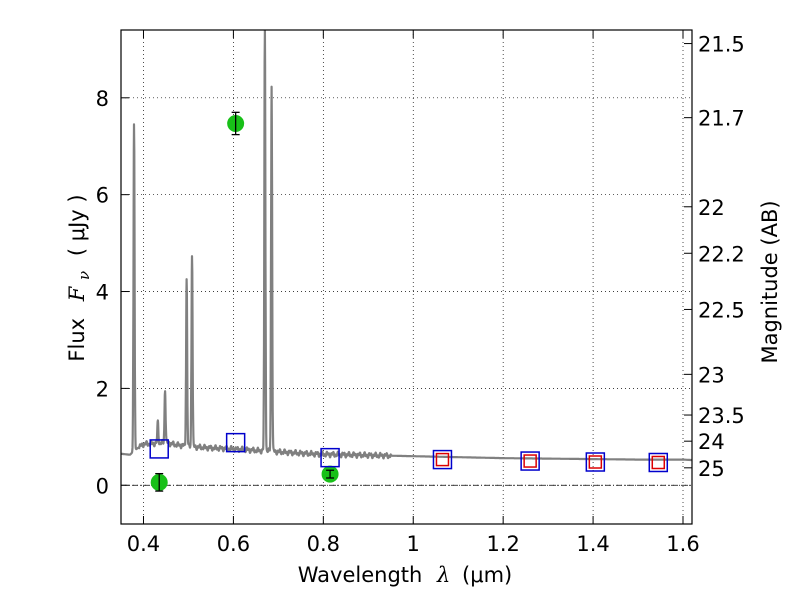  Describe the element at coordinates (77, 340) in the screenshot. I see `y-axis-label-text: Flux` at that location.